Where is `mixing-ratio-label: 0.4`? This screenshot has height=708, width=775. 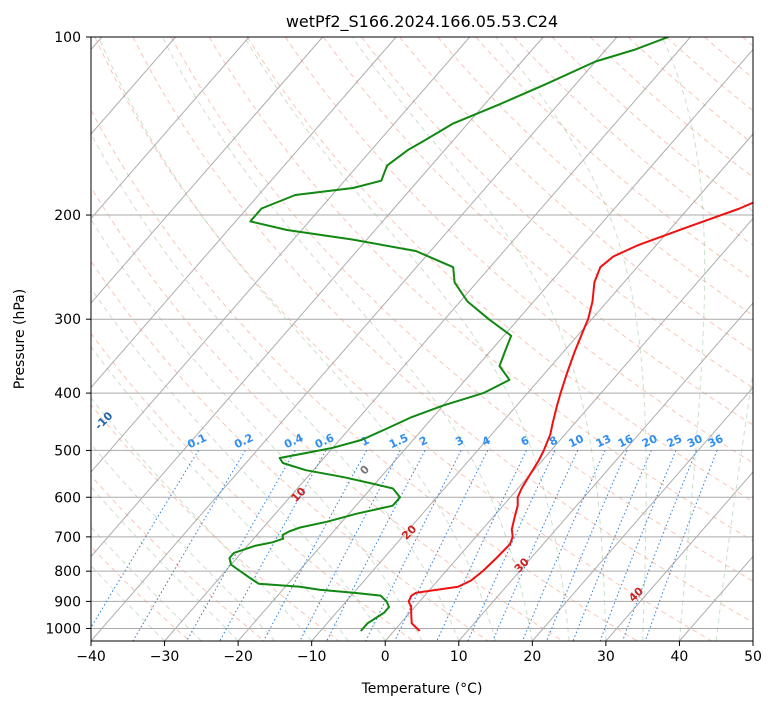
mixing-ratio-label: 0.4 is located at coordinates (293, 441).